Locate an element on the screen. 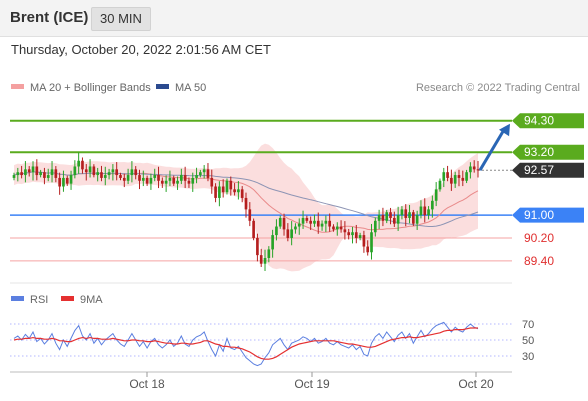  rsi-tick-label: 50 is located at coordinates (528, 341).